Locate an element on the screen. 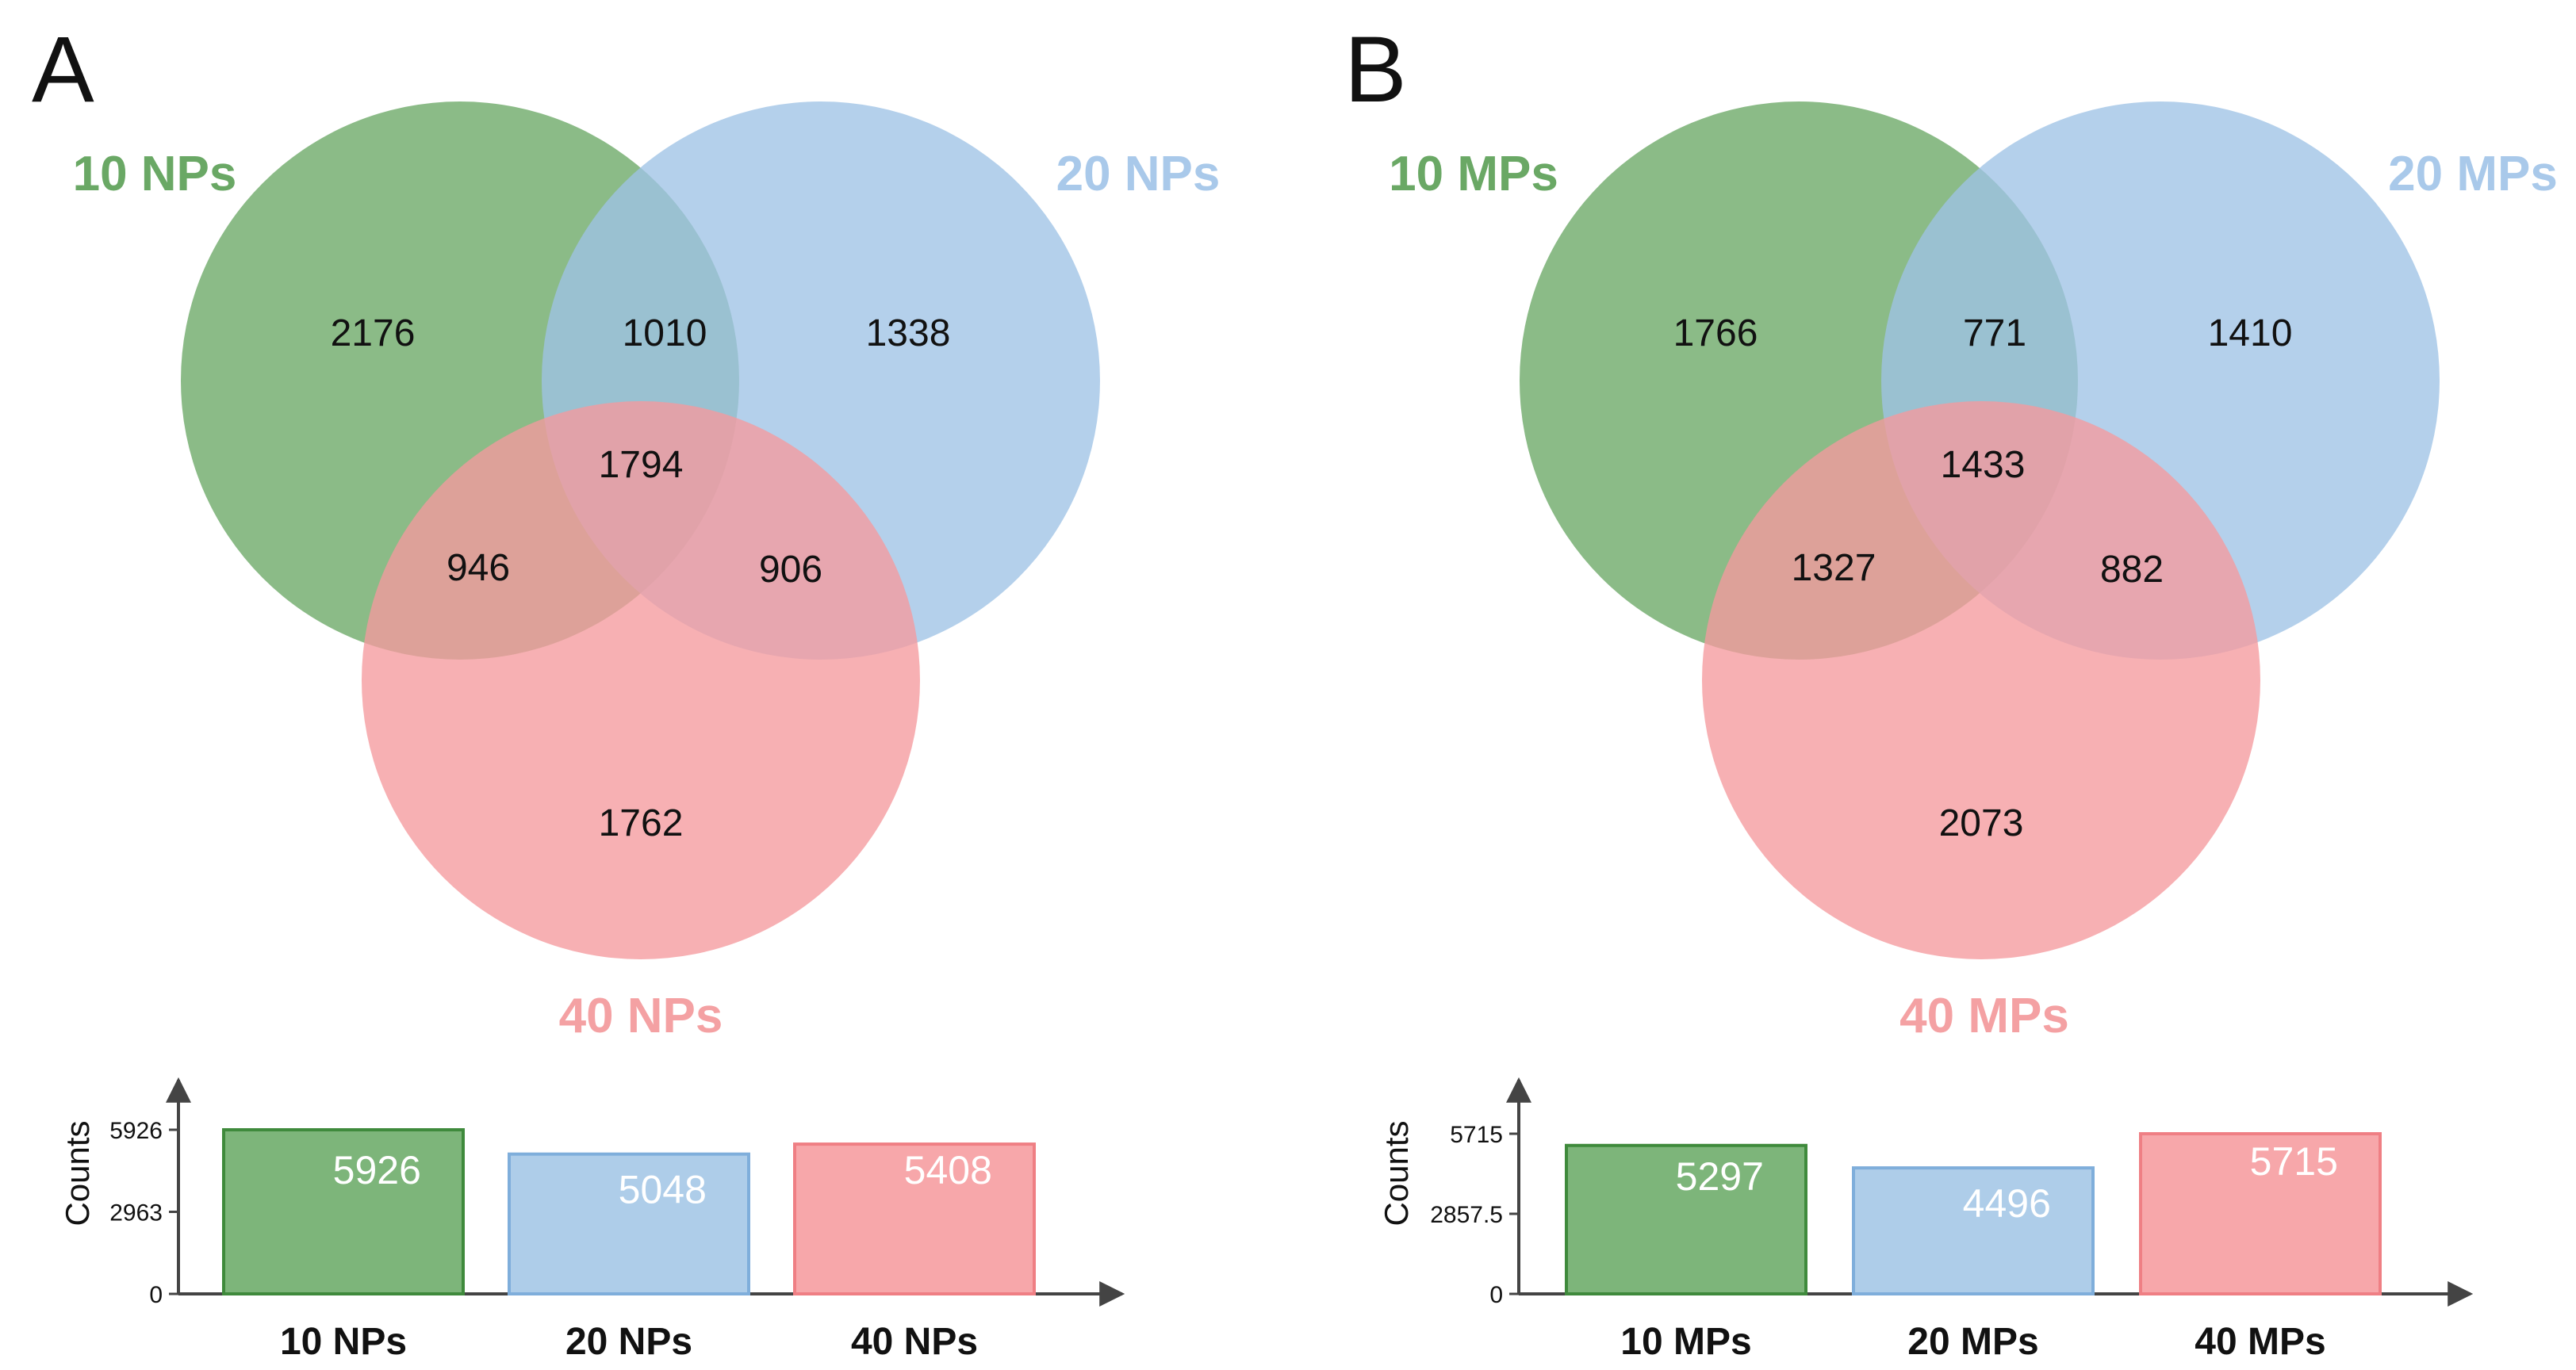 The height and width of the screenshot is (1370, 2576). bar-a-bar-value-0: 5926 is located at coordinates (377, 1170).